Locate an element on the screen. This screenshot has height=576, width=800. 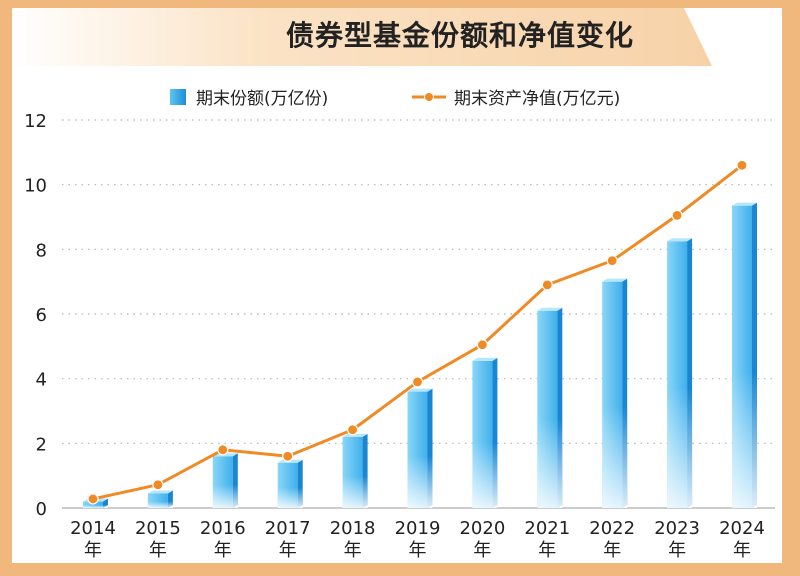
legend-line-swatch is located at coordinates (429, 96).